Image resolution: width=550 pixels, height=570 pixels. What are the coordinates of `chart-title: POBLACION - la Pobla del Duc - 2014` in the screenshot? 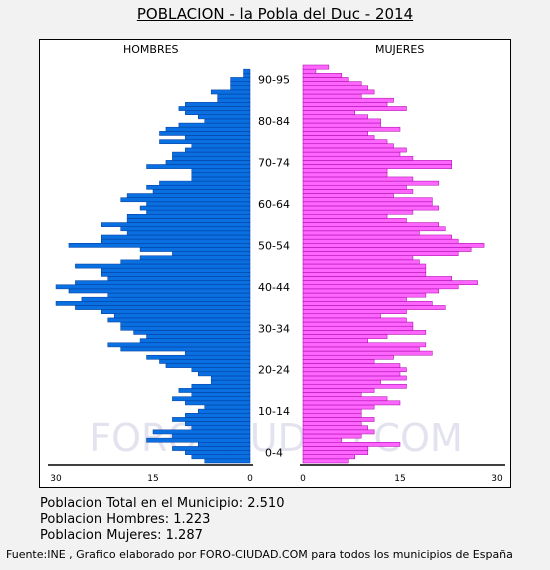 It's located at (275, 14).